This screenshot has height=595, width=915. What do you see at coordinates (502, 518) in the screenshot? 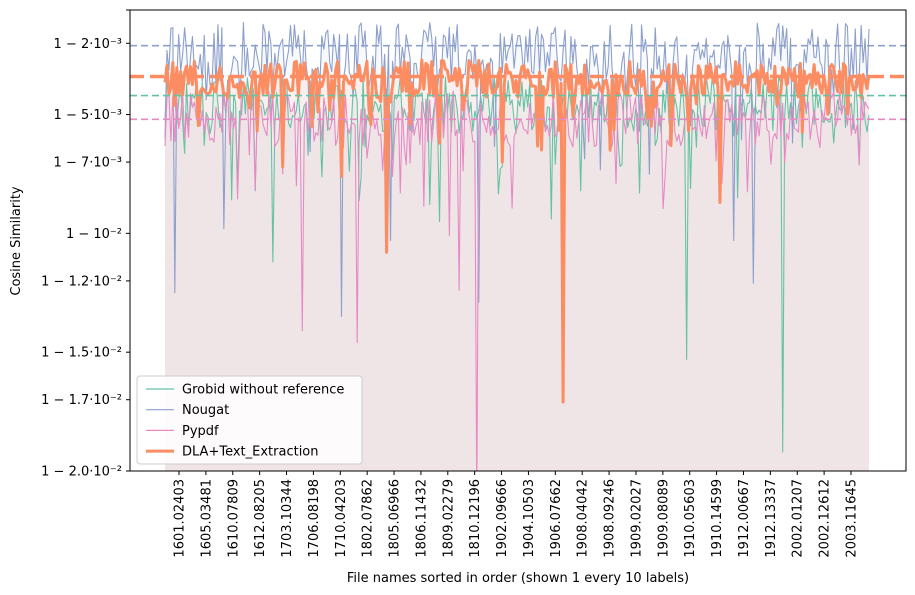
I see `x-tick-label-12: 1902.09666` at bounding box center [502, 518].